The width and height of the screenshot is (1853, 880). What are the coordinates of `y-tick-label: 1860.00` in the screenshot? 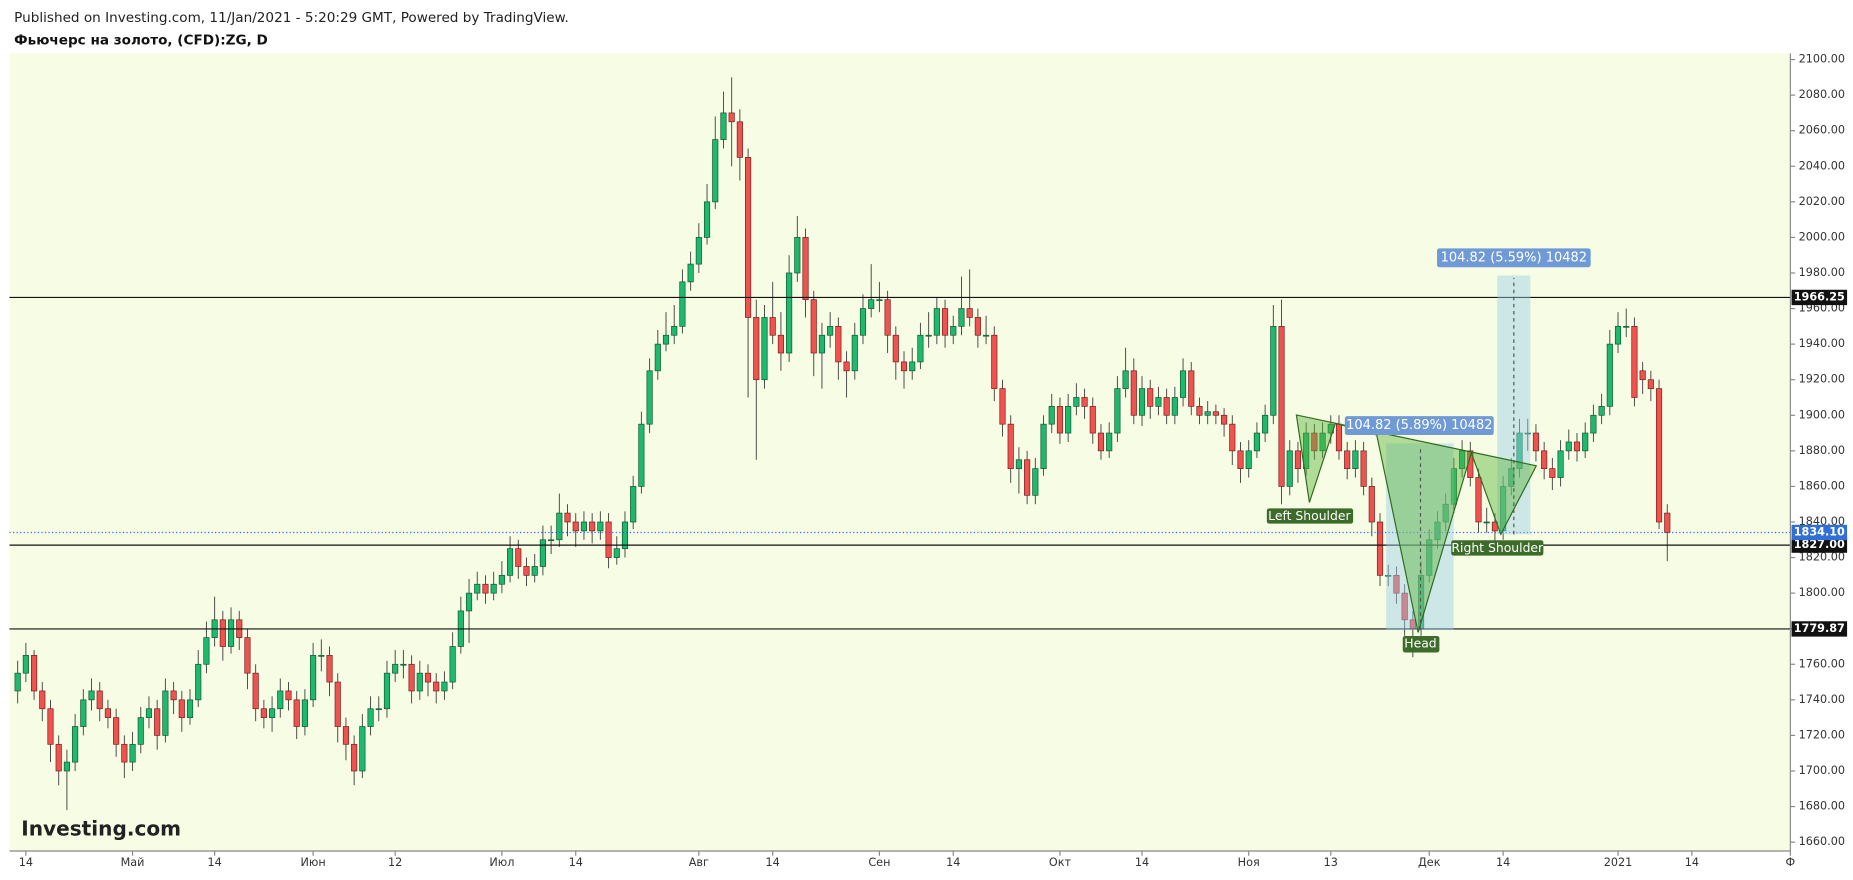 It's located at (1822, 485).